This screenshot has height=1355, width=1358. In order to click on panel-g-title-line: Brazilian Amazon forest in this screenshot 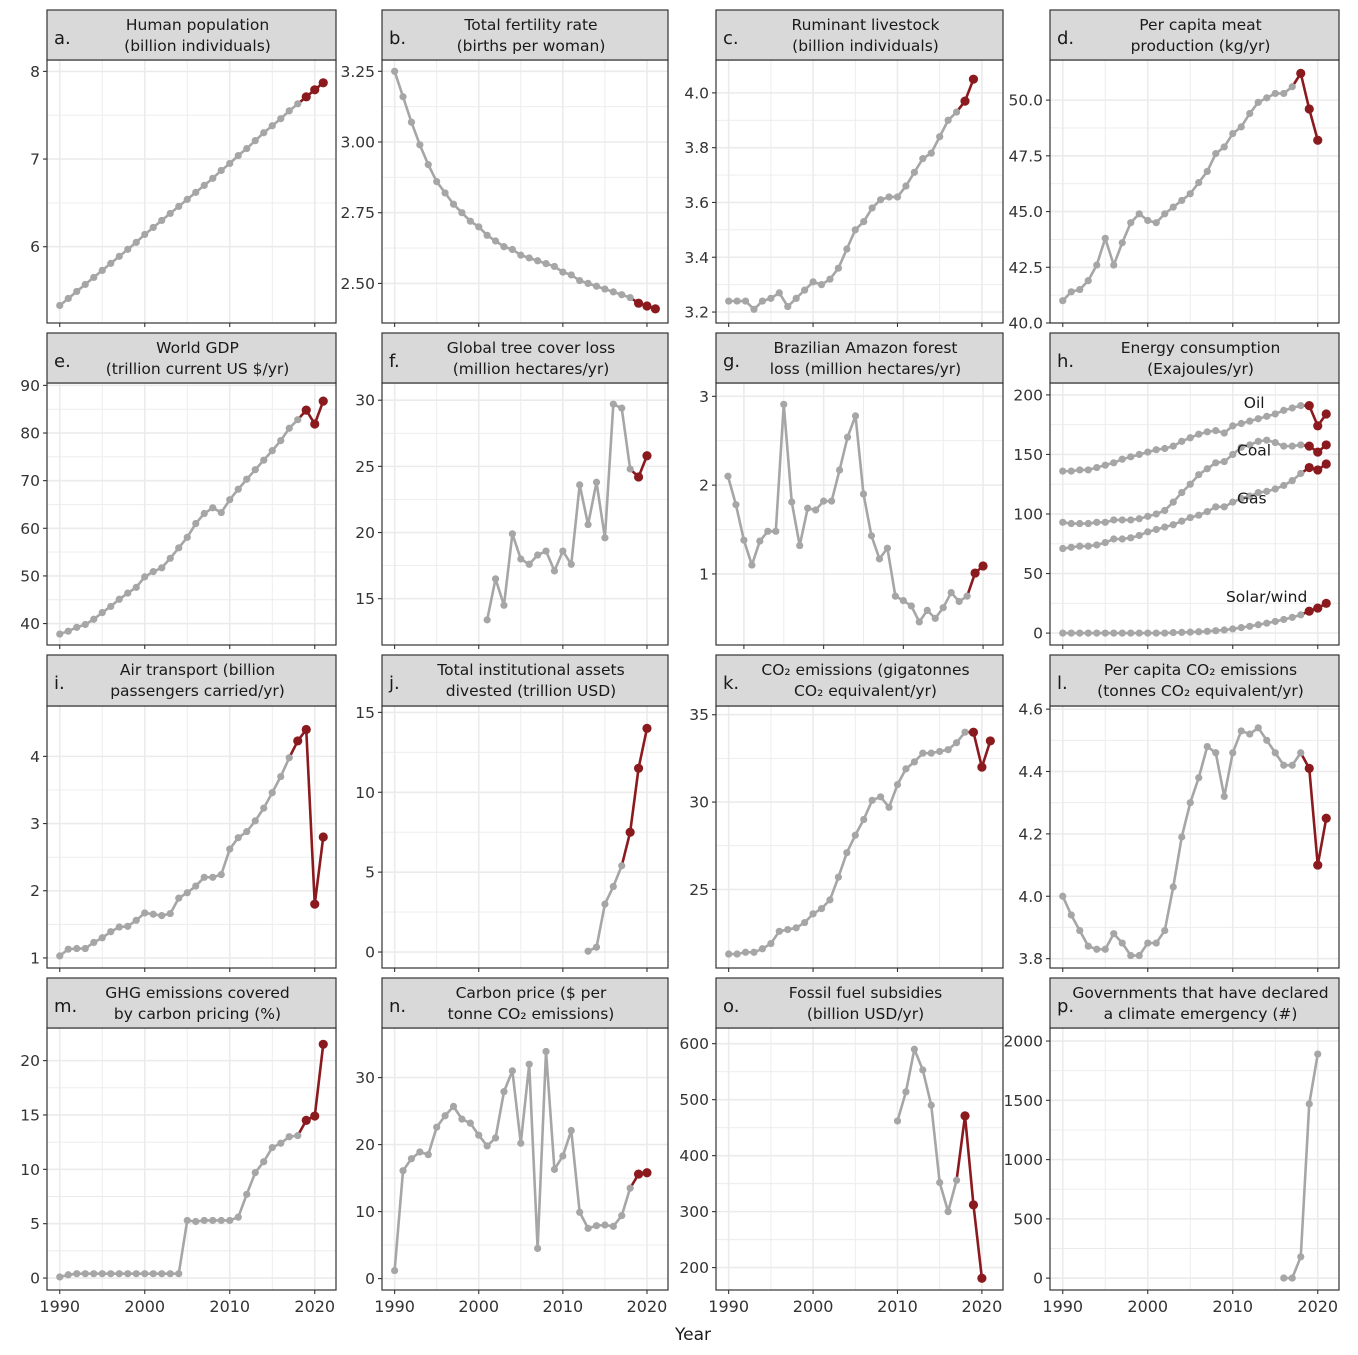, I will do `click(865, 348)`.